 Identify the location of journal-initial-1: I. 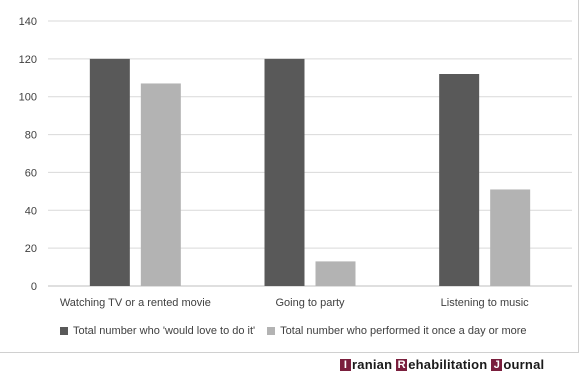
(345, 364).